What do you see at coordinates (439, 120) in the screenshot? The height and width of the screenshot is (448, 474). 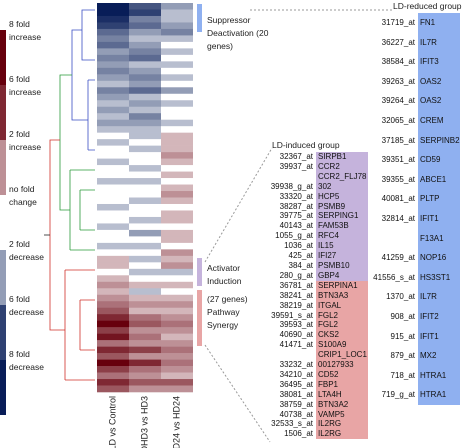 I see `gene-name: CREM` at bounding box center [439, 120].